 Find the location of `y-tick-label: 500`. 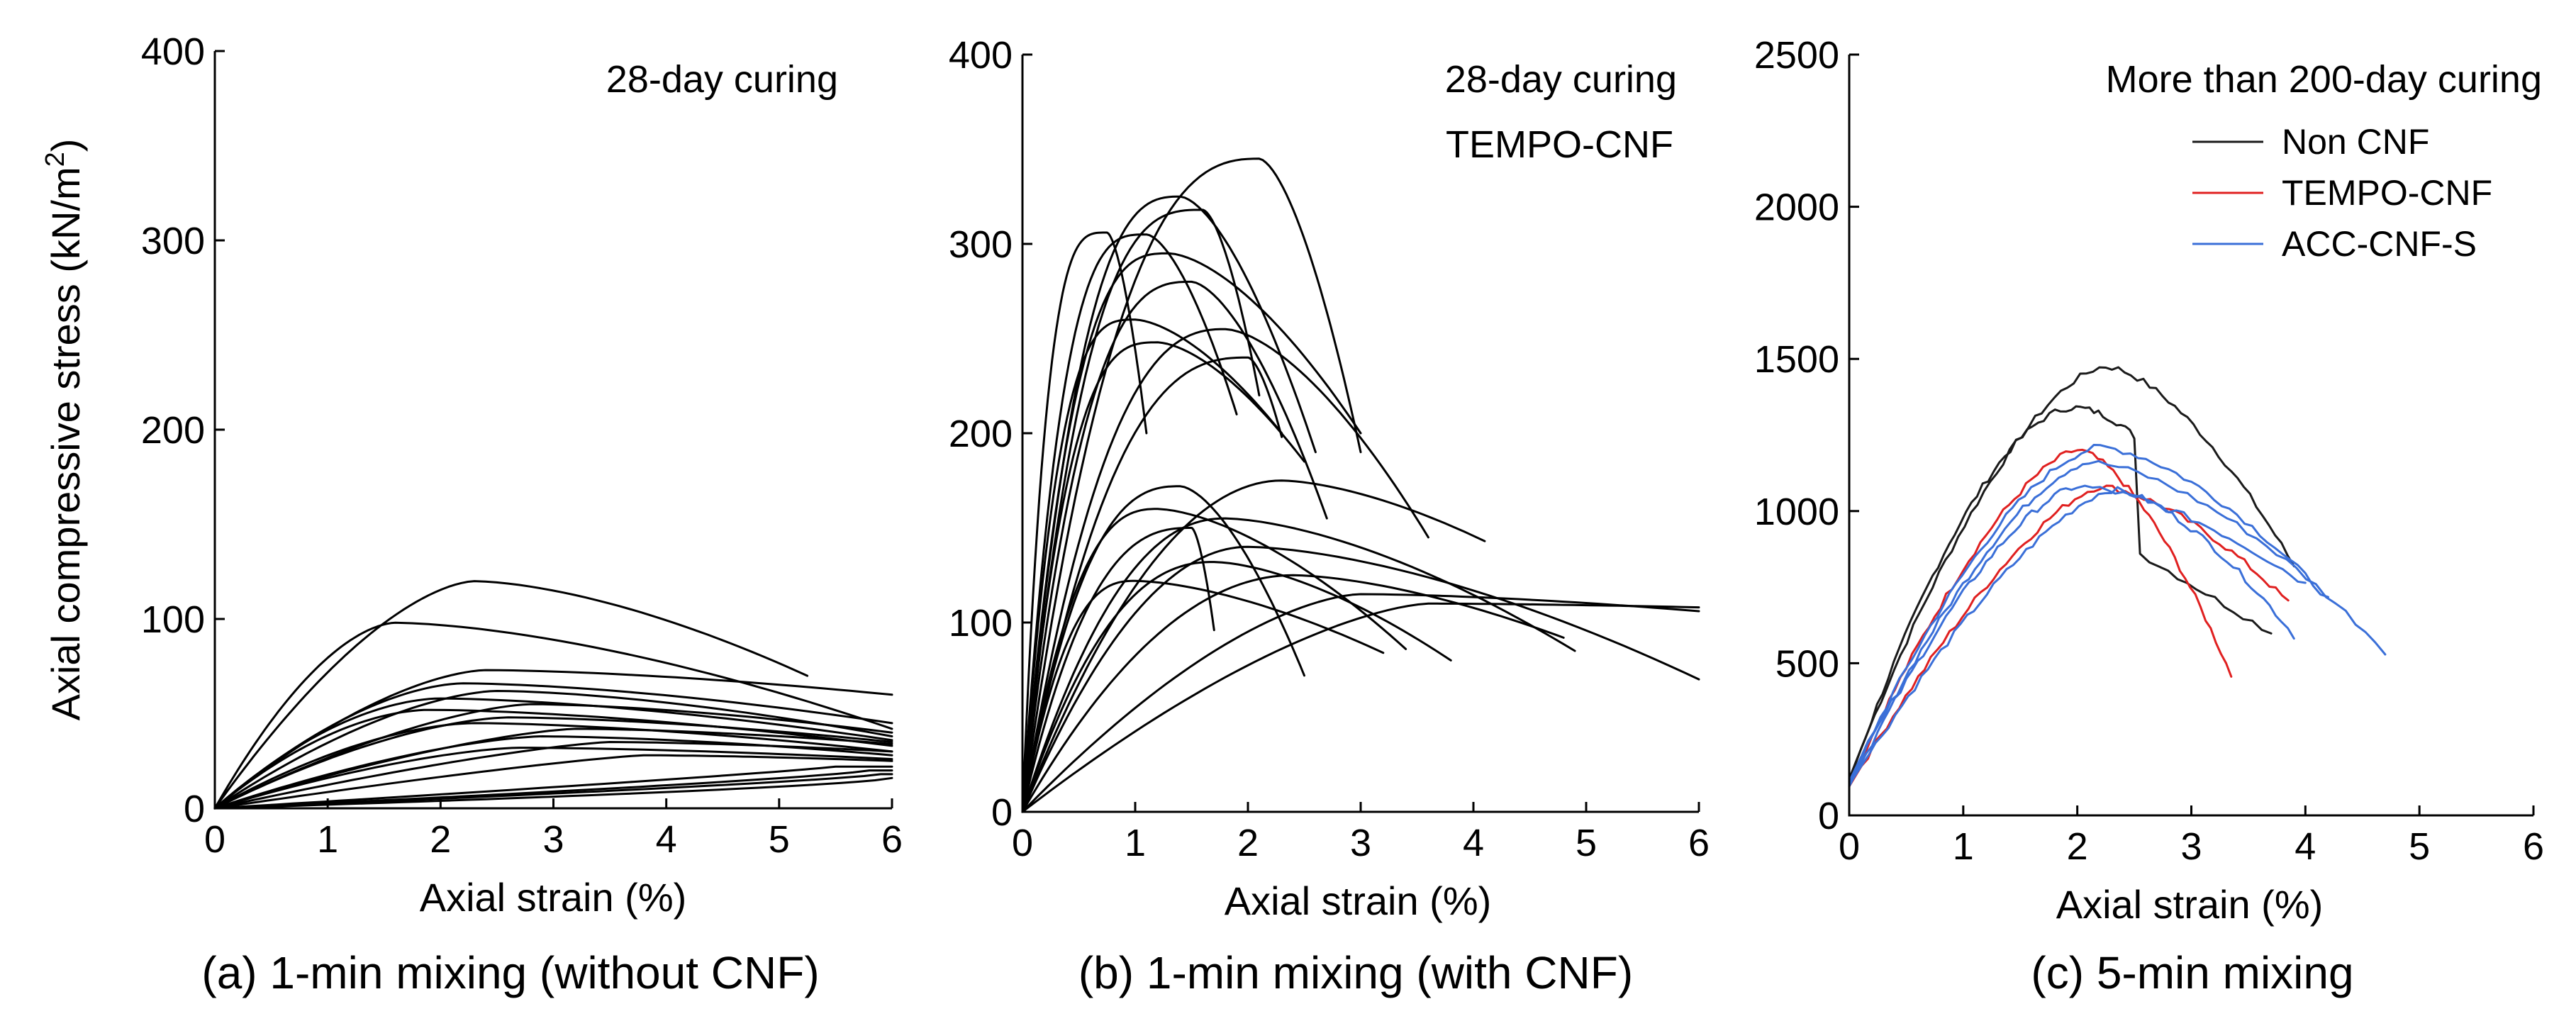

y-tick-label: 500 is located at coordinates (1807, 663).